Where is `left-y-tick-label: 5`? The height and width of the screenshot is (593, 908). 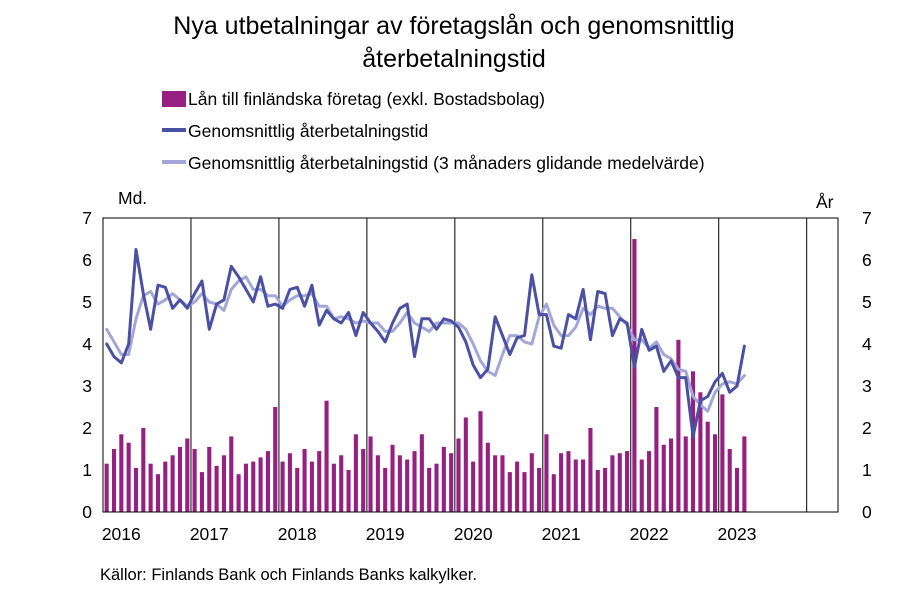 left-y-tick-label: 5 is located at coordinates (87, 302).